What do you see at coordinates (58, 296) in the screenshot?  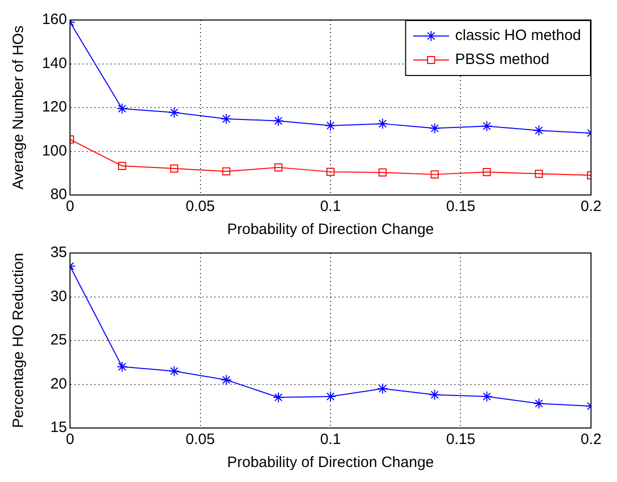 I see `y-tick-label: 30` at bounding box center [58, 296].